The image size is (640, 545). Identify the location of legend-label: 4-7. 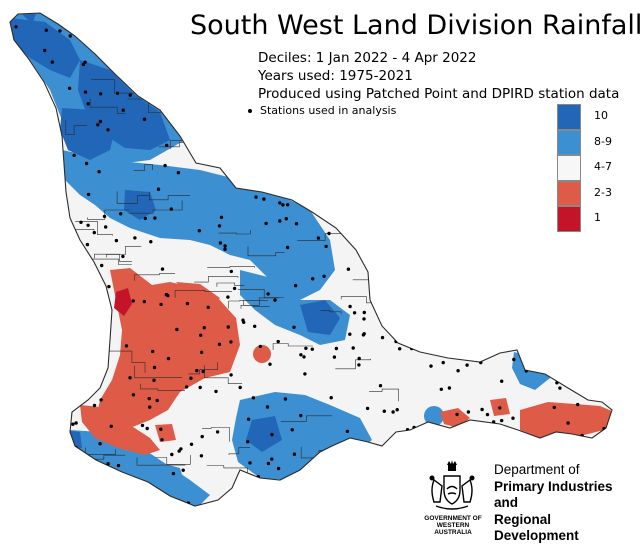
(603, 166).